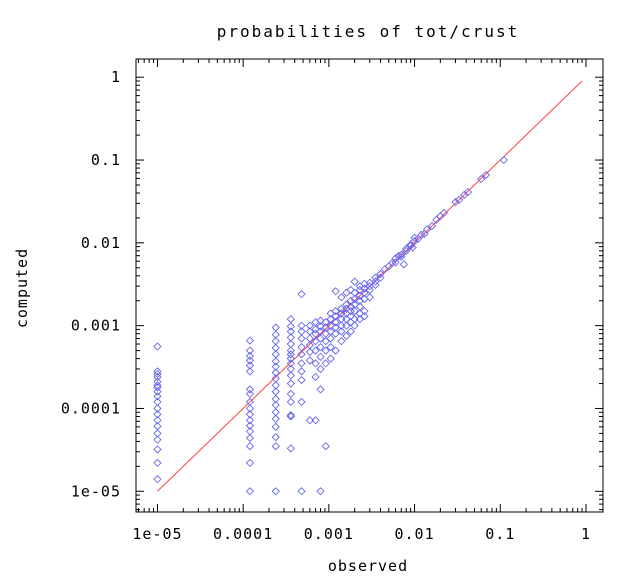 Image resolution: width=640 pixels, height=576 pixels. I want to click on y-tick-label: 1, so click(116, 77).